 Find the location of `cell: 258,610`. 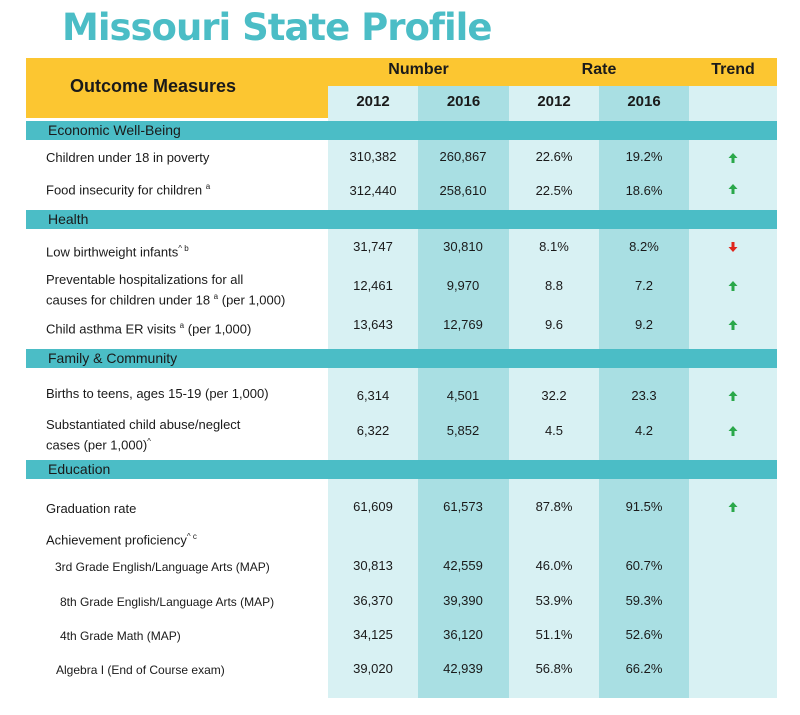

cell: 258,610 is located at coordinates (463, 190).